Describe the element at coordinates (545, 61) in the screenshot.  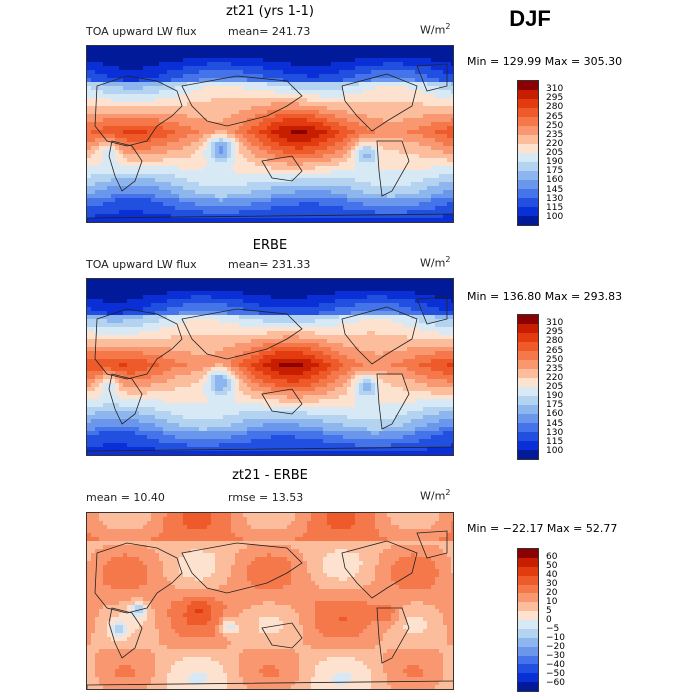
I see `panel-1-minmax: Min = 129.99 Max = 305.30` at that location.